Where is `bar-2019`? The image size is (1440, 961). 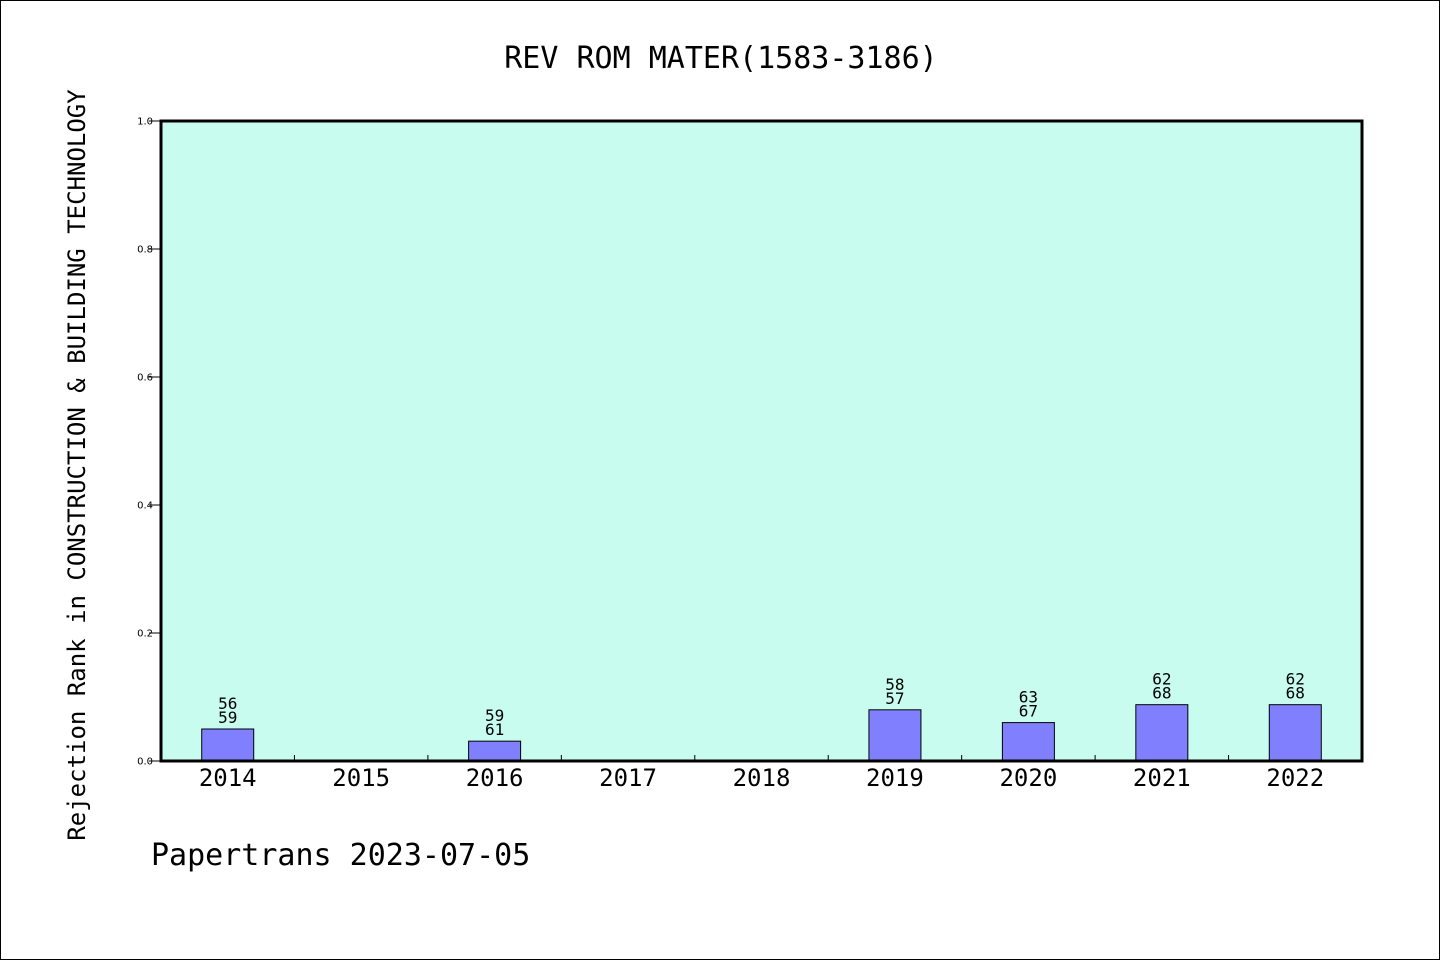 bar-2019 is located at coordinates (895, 735).